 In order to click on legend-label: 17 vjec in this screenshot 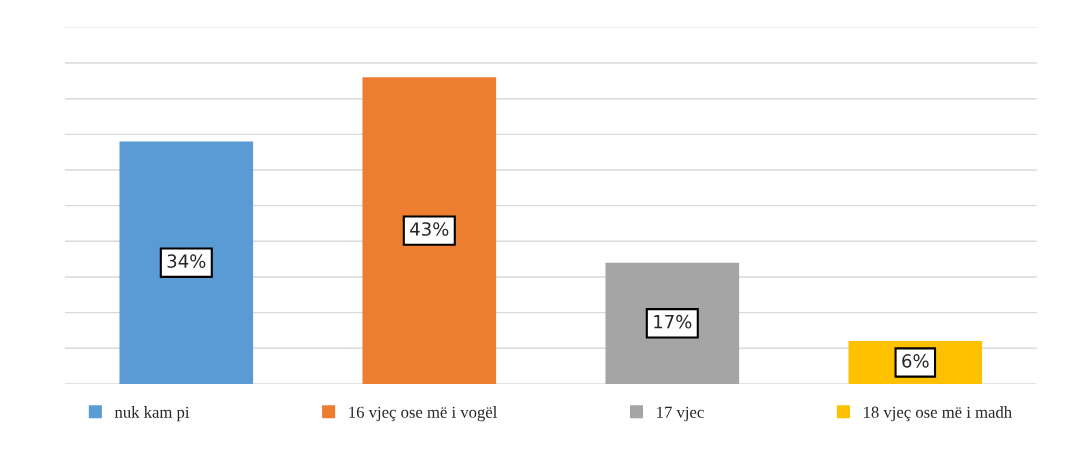, I will do `click(680, 414)`.